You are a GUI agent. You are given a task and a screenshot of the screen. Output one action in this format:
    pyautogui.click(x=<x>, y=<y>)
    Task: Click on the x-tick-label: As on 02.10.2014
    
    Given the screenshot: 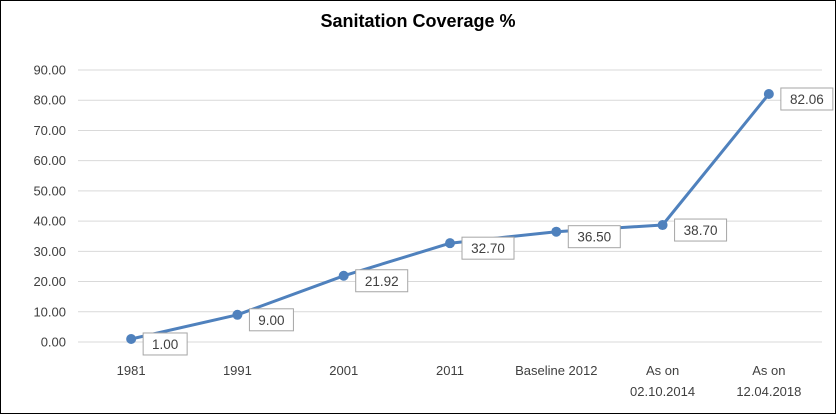 What is the action you would take?
    pyautogui.click(x=662, y=381)
    